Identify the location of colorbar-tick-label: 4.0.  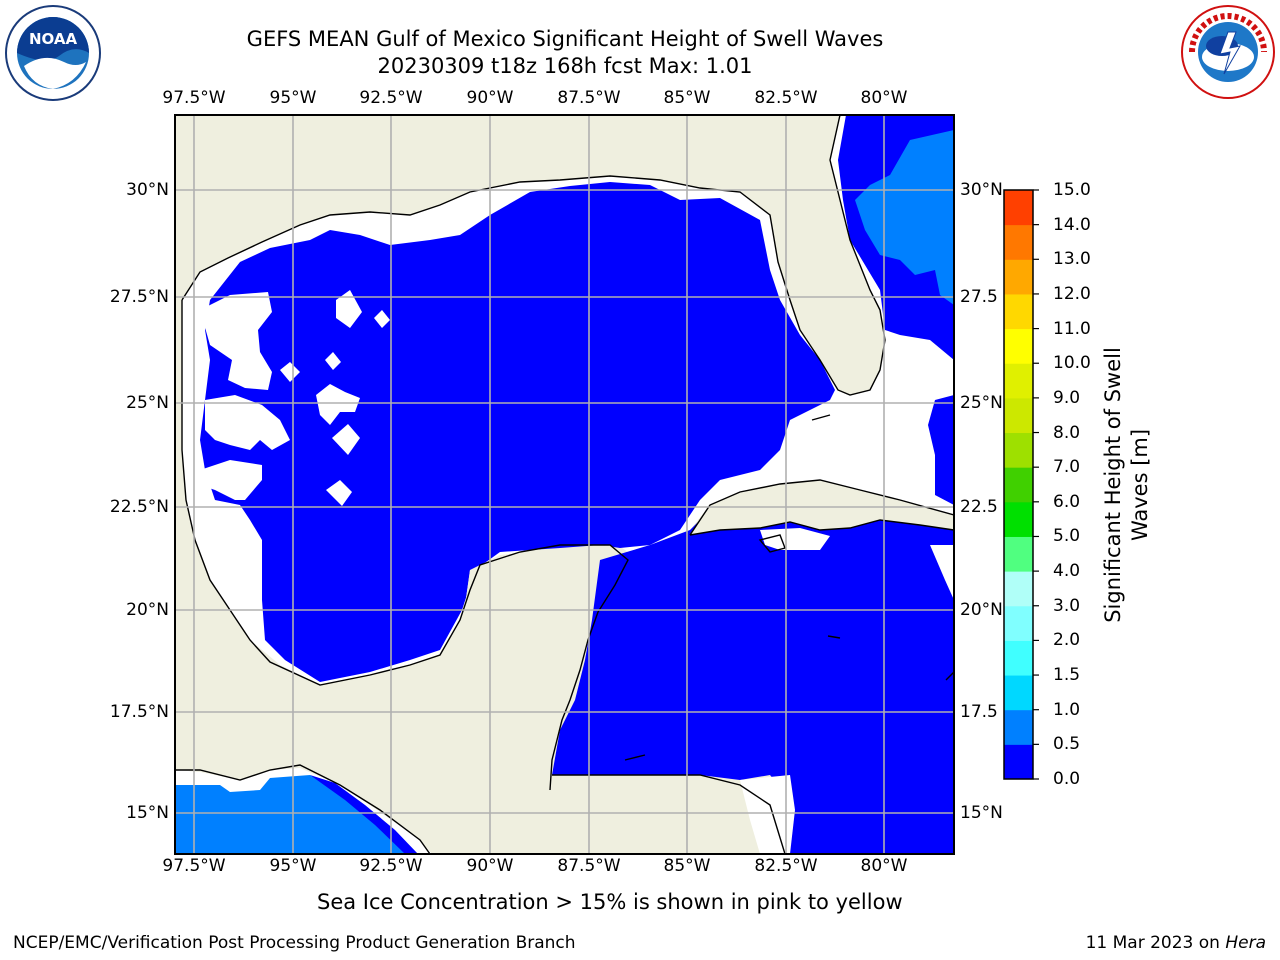
(1067, 571).